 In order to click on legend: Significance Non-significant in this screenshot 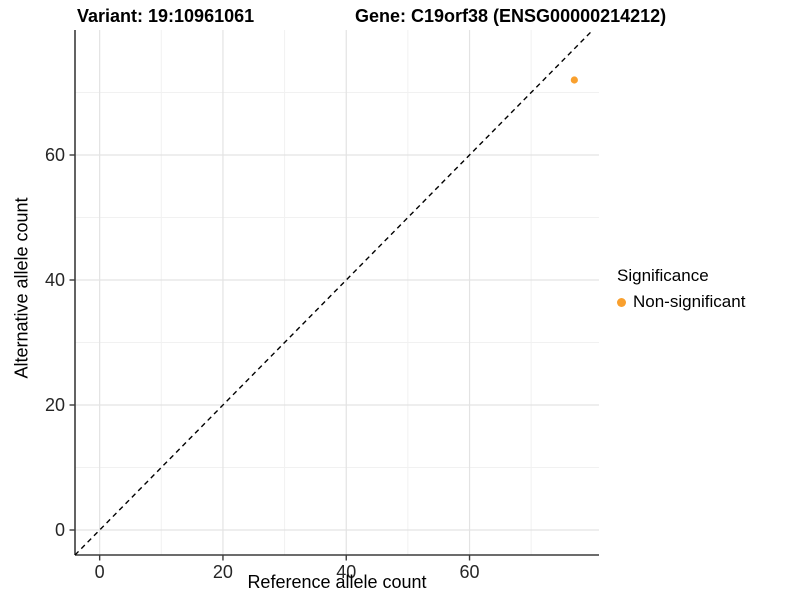, I will do `click(681, 289)`.